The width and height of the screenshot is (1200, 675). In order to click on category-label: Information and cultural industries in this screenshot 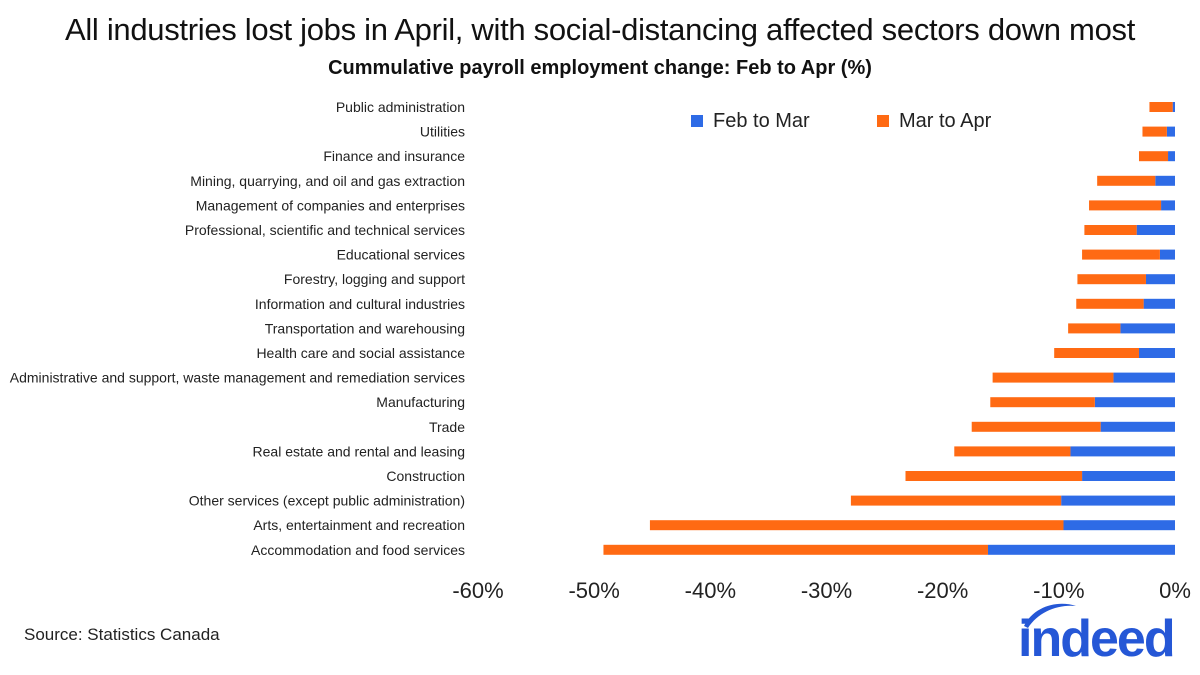, I will do `click(360, 304)`.